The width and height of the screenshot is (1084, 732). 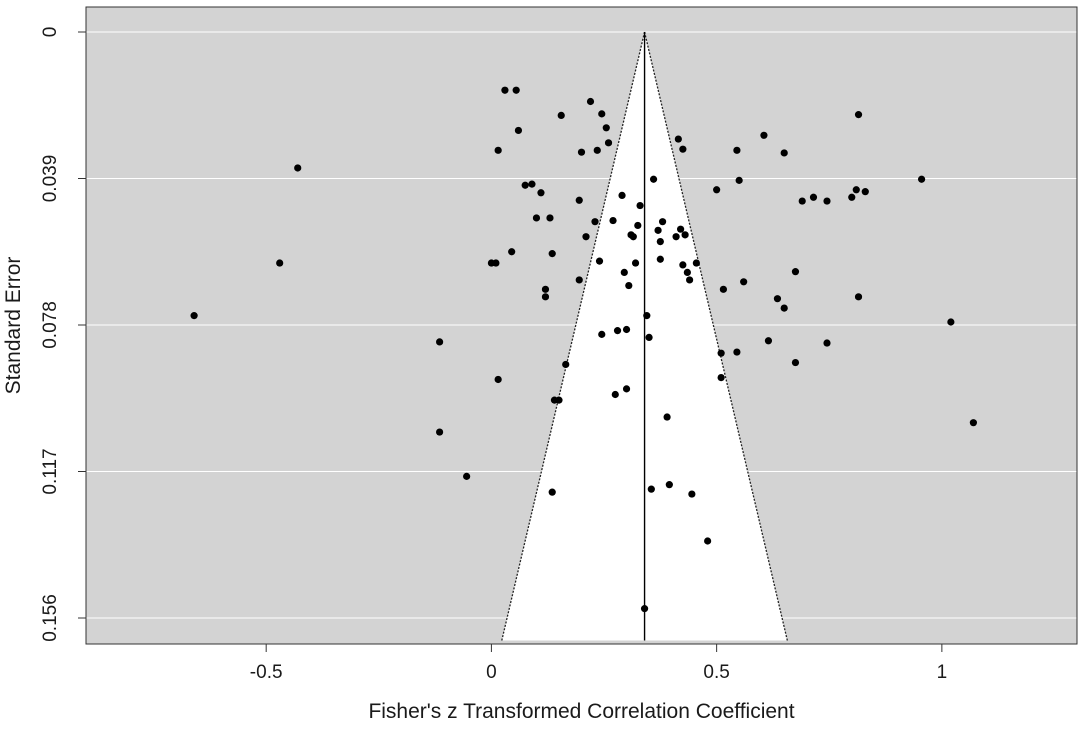 I want to click on funnel-right-boundary, so click(x=715, y=336).